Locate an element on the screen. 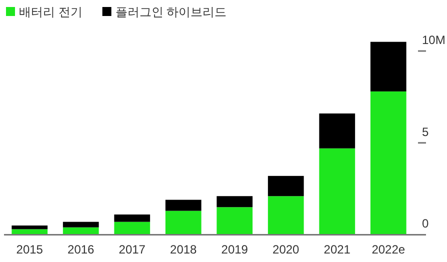 This screenshot has height=262, width=447. legend-label: 배터리 전기 is located at coordinates (50, 12).